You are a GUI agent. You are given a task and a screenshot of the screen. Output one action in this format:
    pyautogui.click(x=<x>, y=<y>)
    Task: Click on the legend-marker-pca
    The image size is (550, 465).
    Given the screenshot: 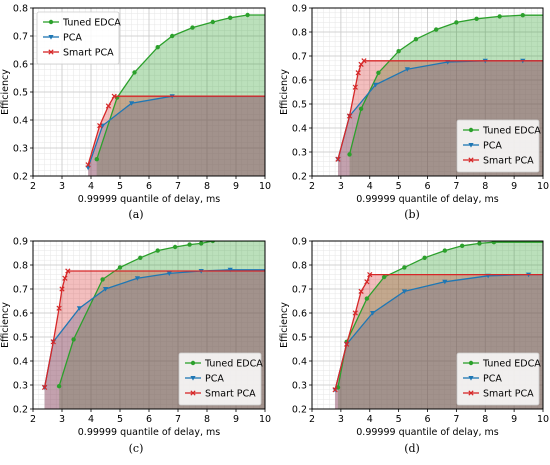 What is the action you would take?
    pyautogui.click(x=193, y=378)
    